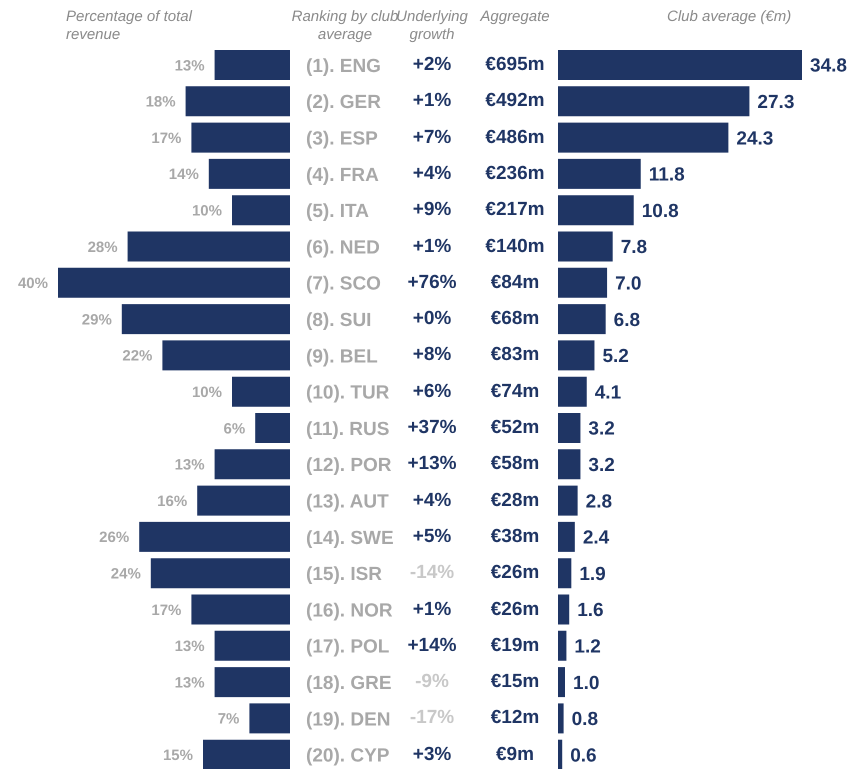 This screenshot has height=769, width=860. What do you see at coordinates (103, 247) in the screenshot?
I see `data-label: 28%` at bounding box center [103, 247].